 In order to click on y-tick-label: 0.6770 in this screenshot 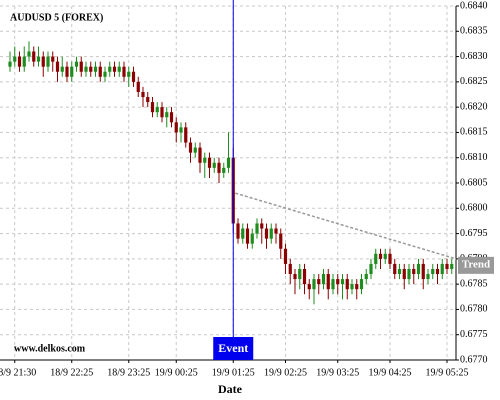, I will do `click(474, 359)`.